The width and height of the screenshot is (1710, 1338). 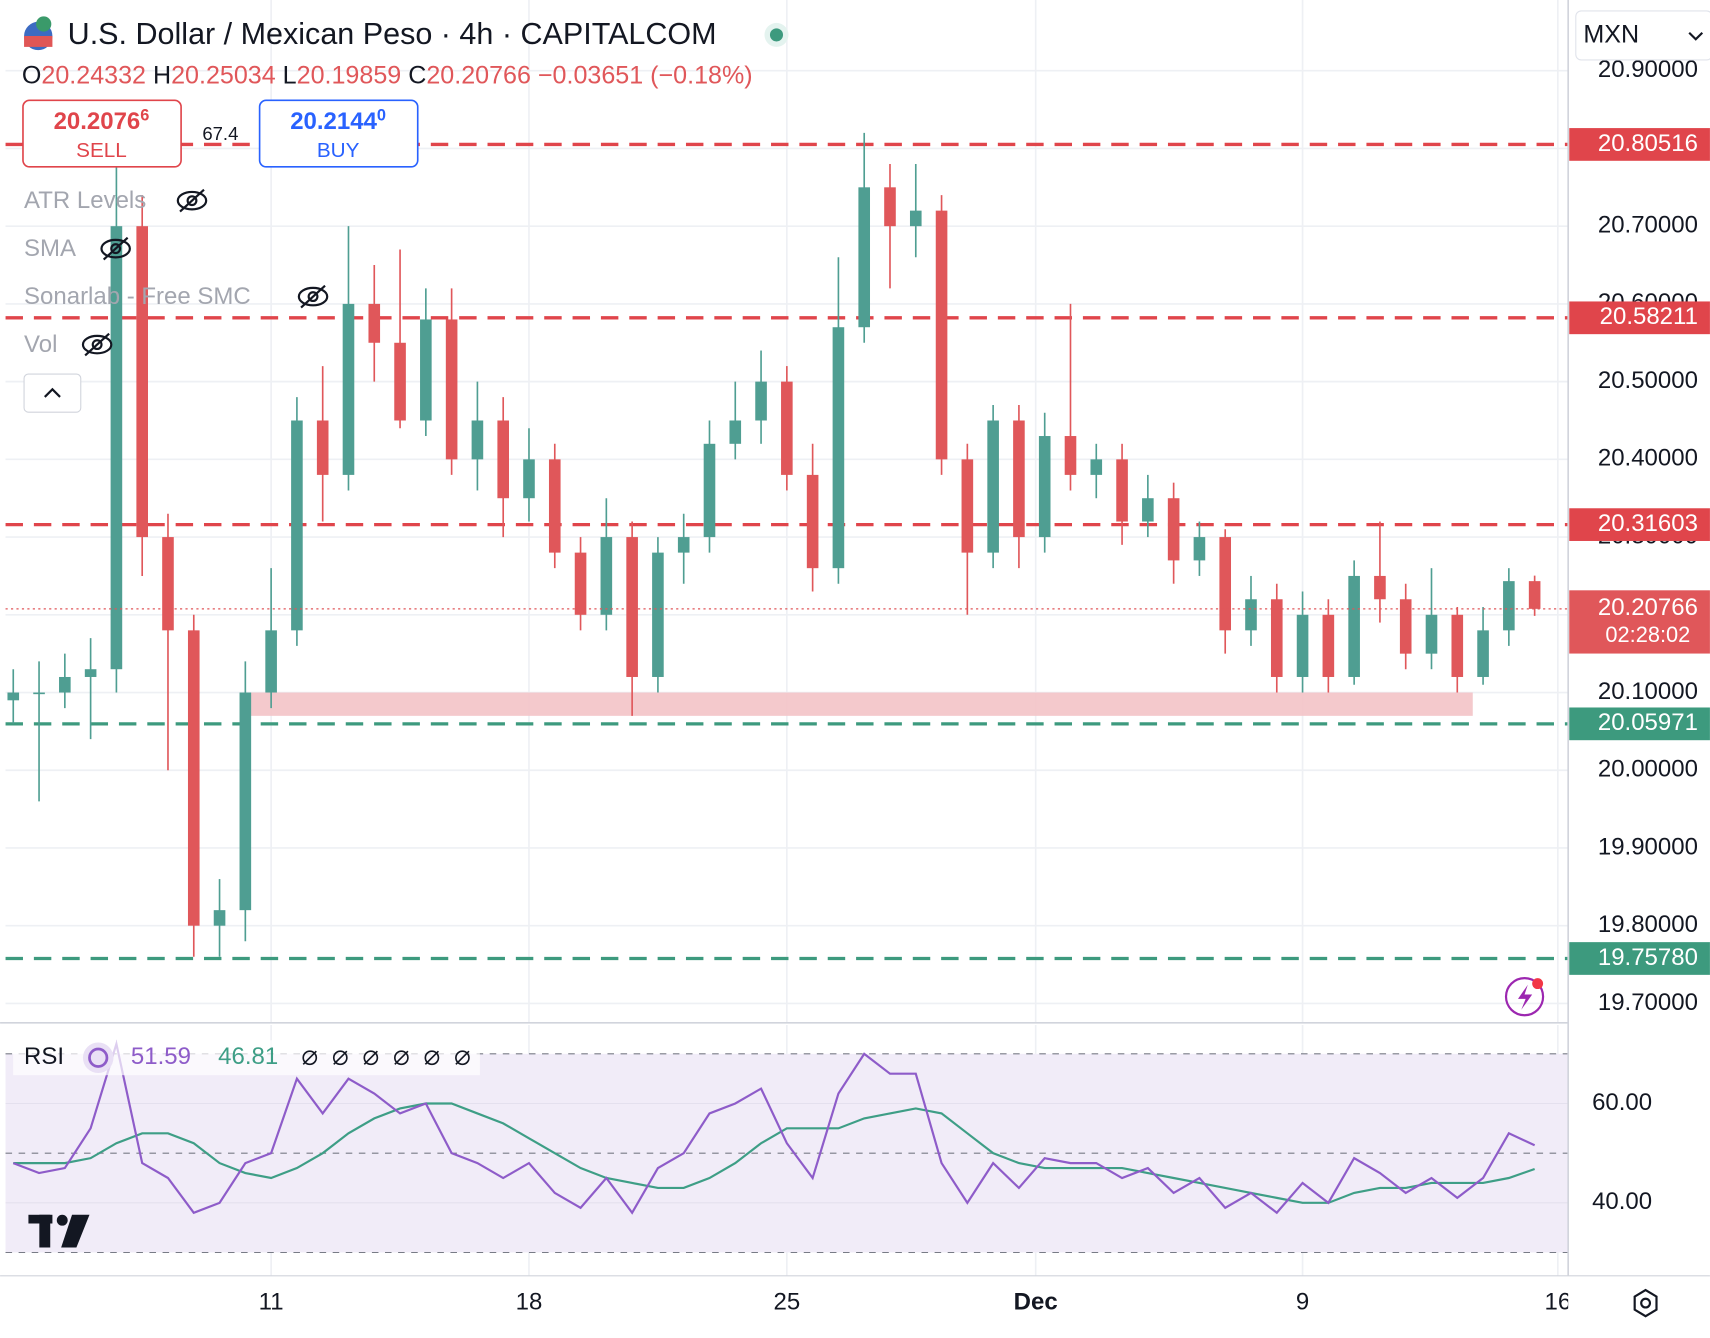 I want to click on ohlc-change: −0.03651 (−0.18%), so click(x=645, y=75).